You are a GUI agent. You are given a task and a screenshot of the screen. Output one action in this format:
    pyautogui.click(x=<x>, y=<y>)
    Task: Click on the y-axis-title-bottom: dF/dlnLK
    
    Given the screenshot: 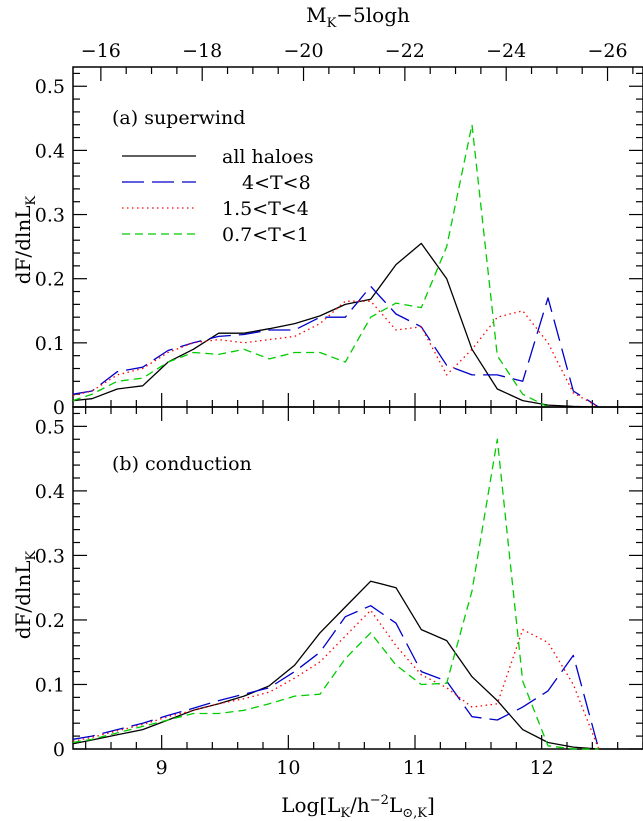 What is the action you would take?
    pyautogui.click(x=25, y=594)
    